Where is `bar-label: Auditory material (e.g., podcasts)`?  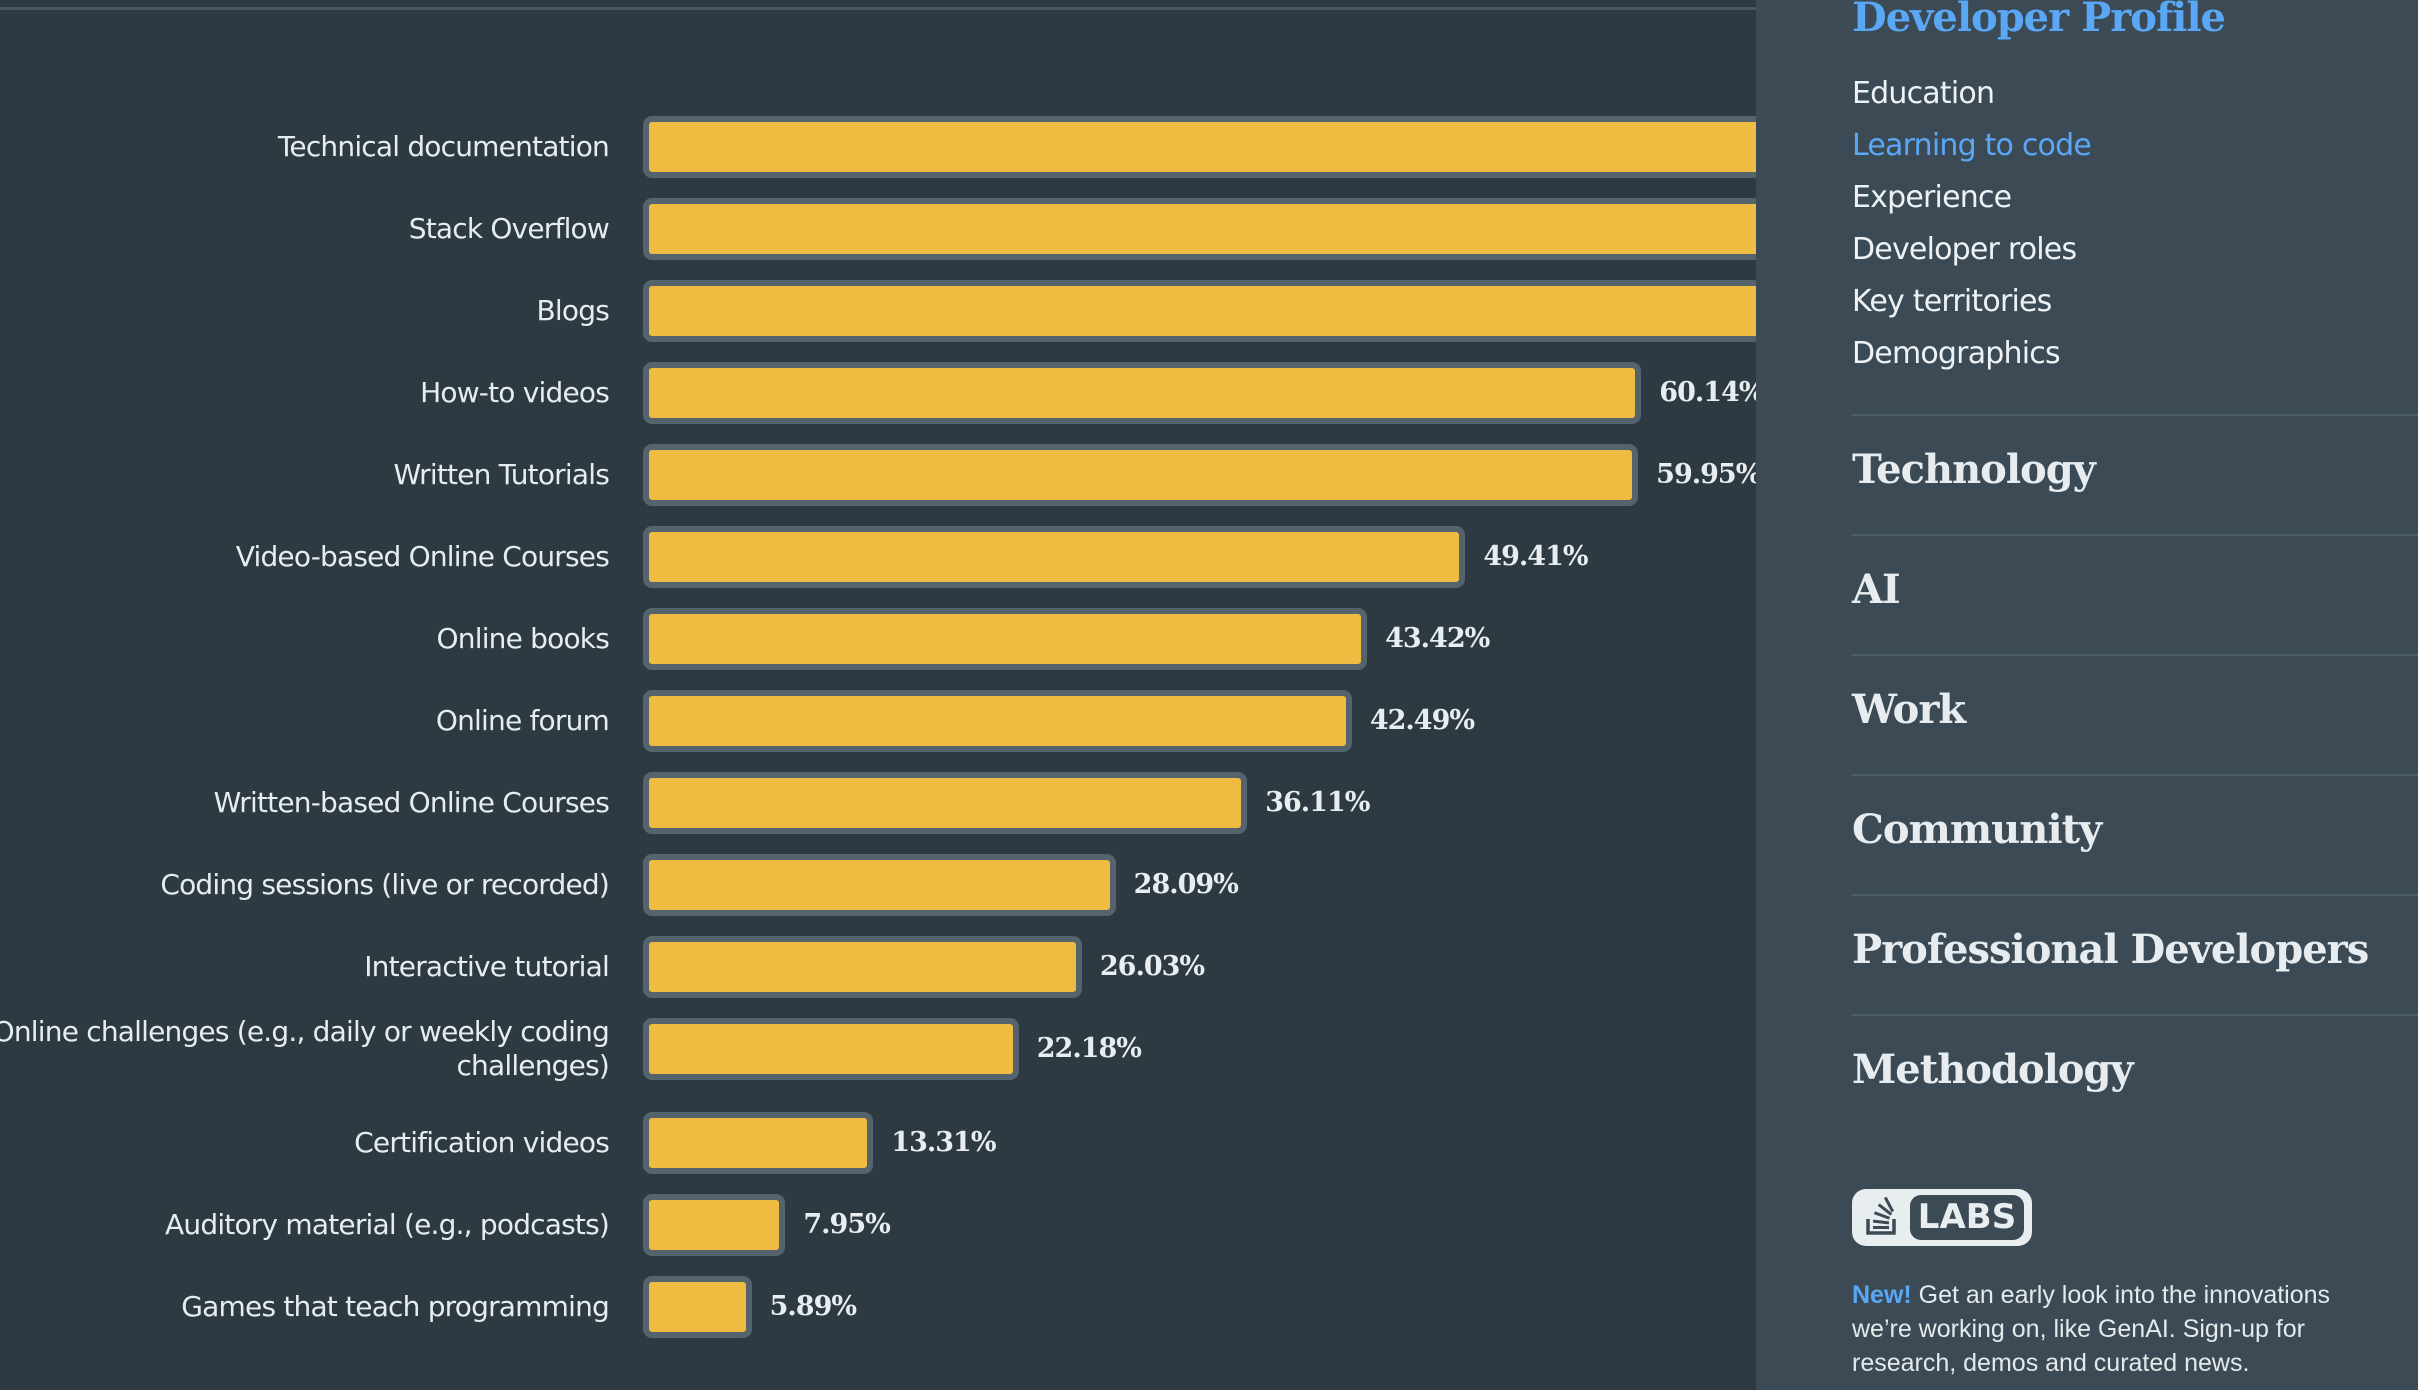
bar-label: Auditory material (e.g., podcasts) is located at coordinates (387, 1225).